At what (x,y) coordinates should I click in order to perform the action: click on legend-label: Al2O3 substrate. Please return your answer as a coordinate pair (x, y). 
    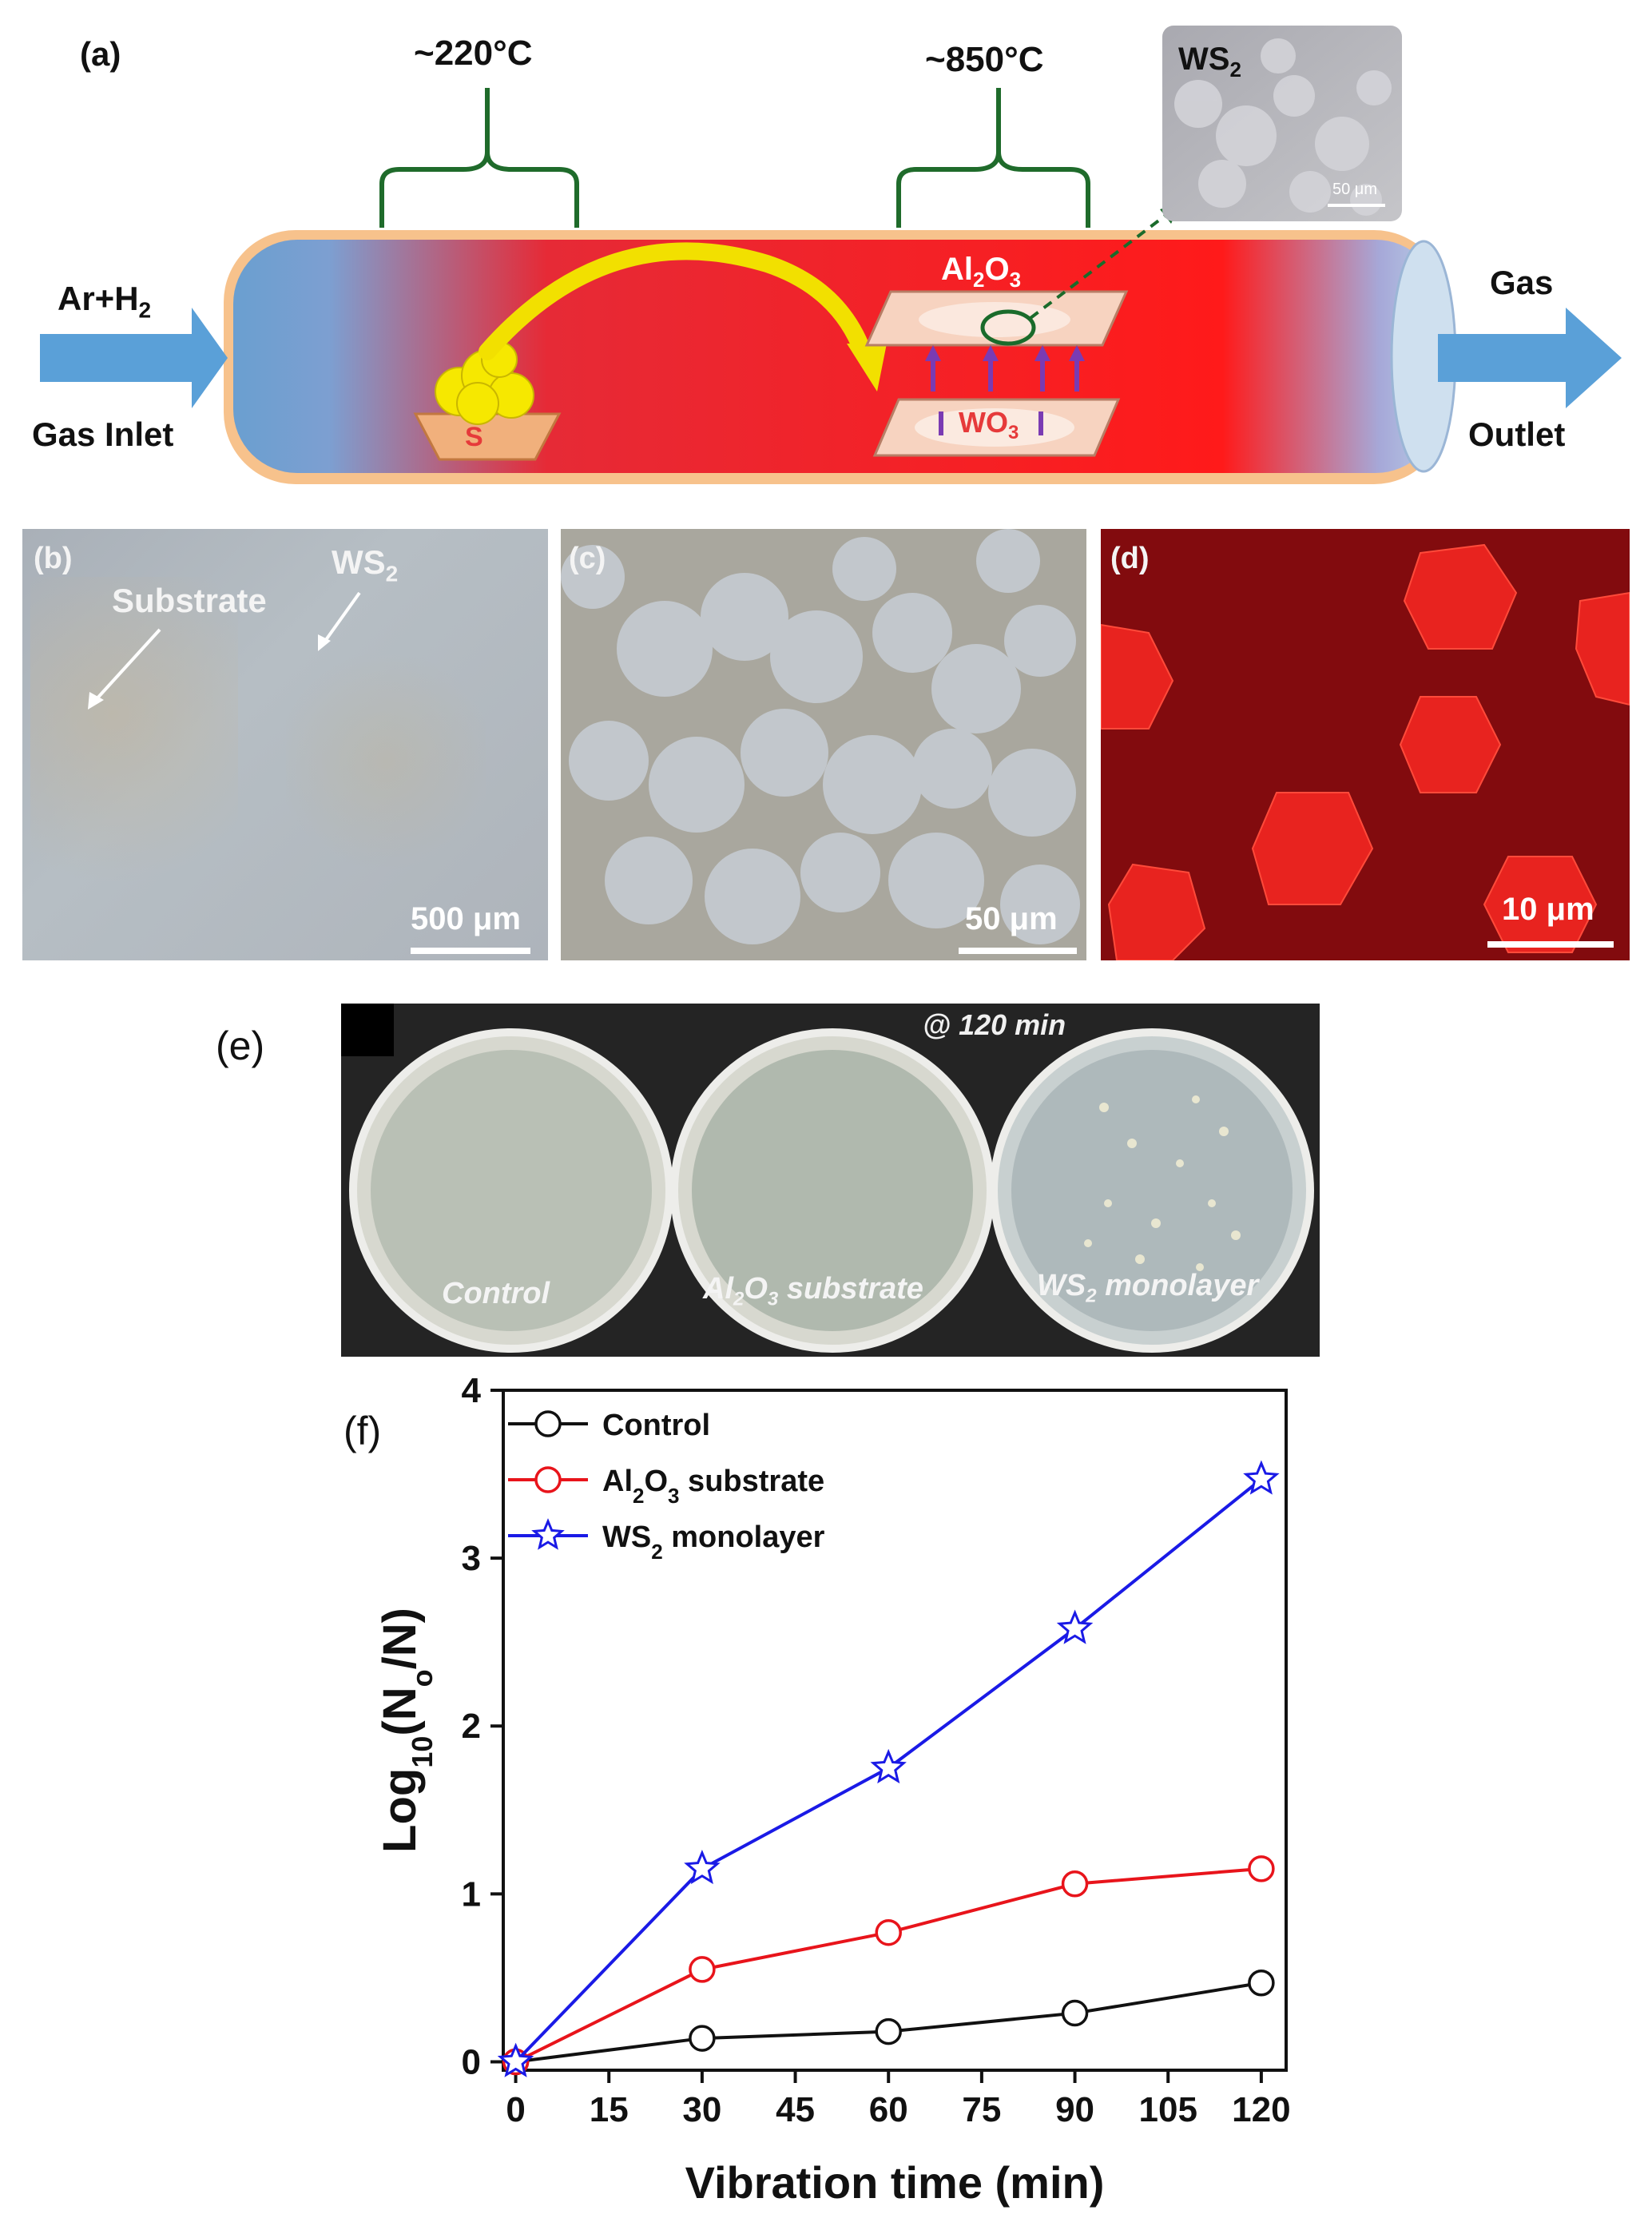
    Looking at the image, I should click on (713, 1486).